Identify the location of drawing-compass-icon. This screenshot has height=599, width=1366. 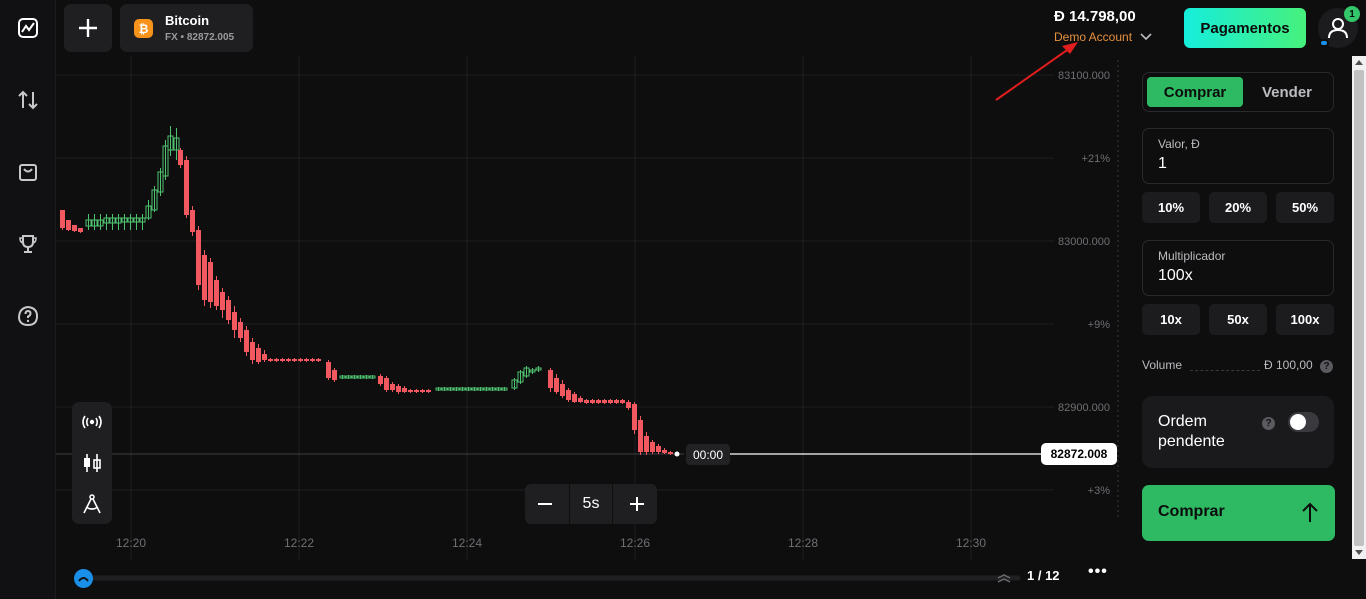
(92, 504).